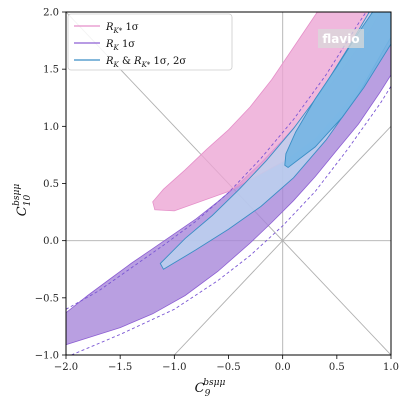  Describe the element at coordinates (51, 127) in the screenshot. I see `y-tick-label: 1.0` at that location.